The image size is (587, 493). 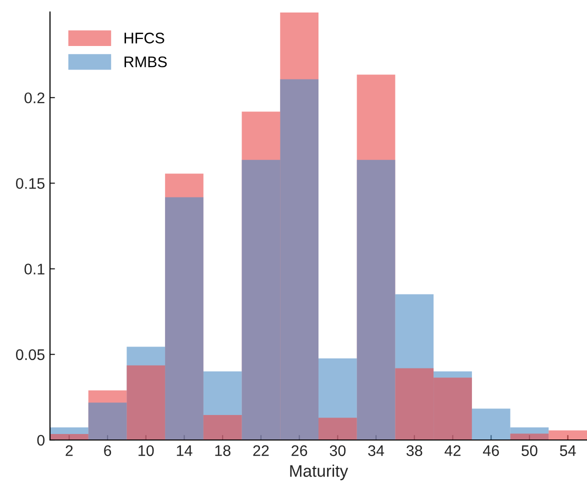 What do you see at coordinates (184, 450) in the screenshot?
I see `x-tick-label: 14` at bounding box center [184, 450].